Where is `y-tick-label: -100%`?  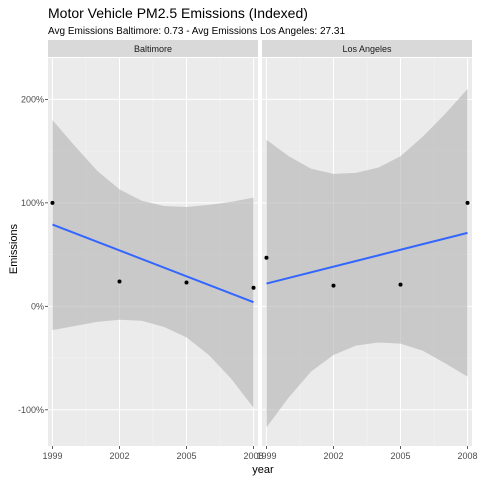 y-tick-label: -100% is located at coordinates (31, 410).